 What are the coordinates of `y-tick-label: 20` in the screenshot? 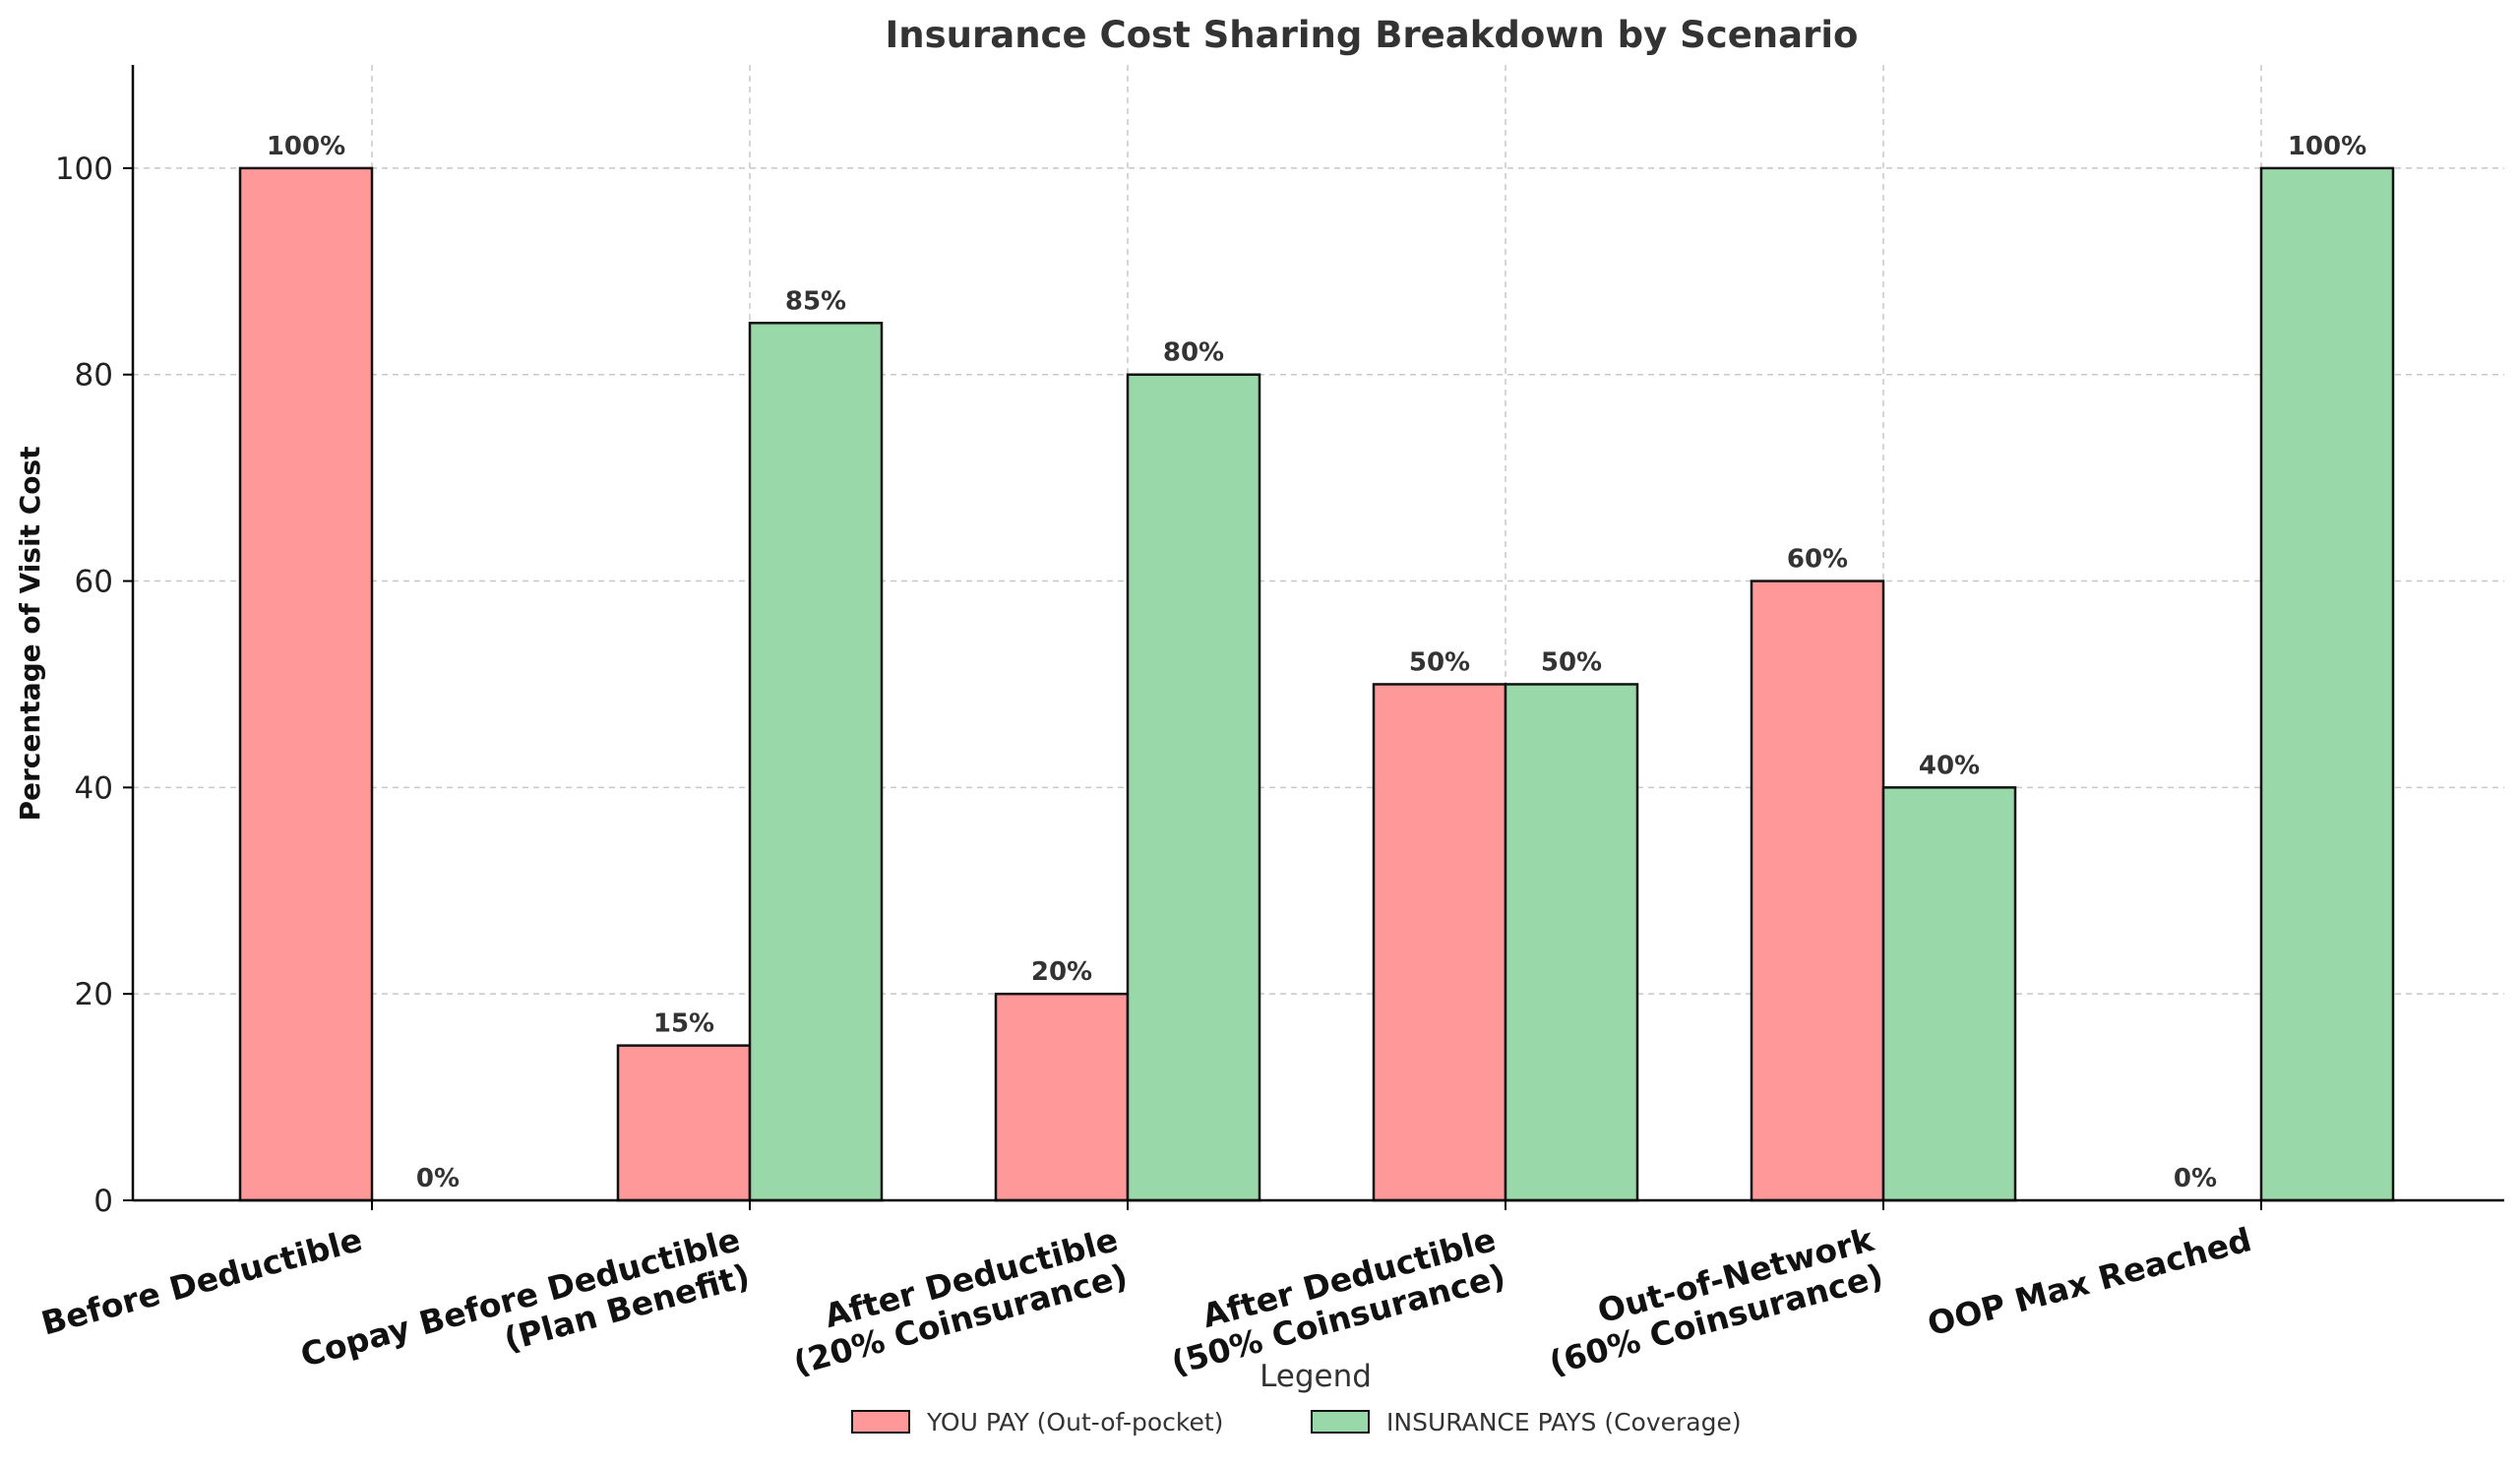 It's located at (94, 994).